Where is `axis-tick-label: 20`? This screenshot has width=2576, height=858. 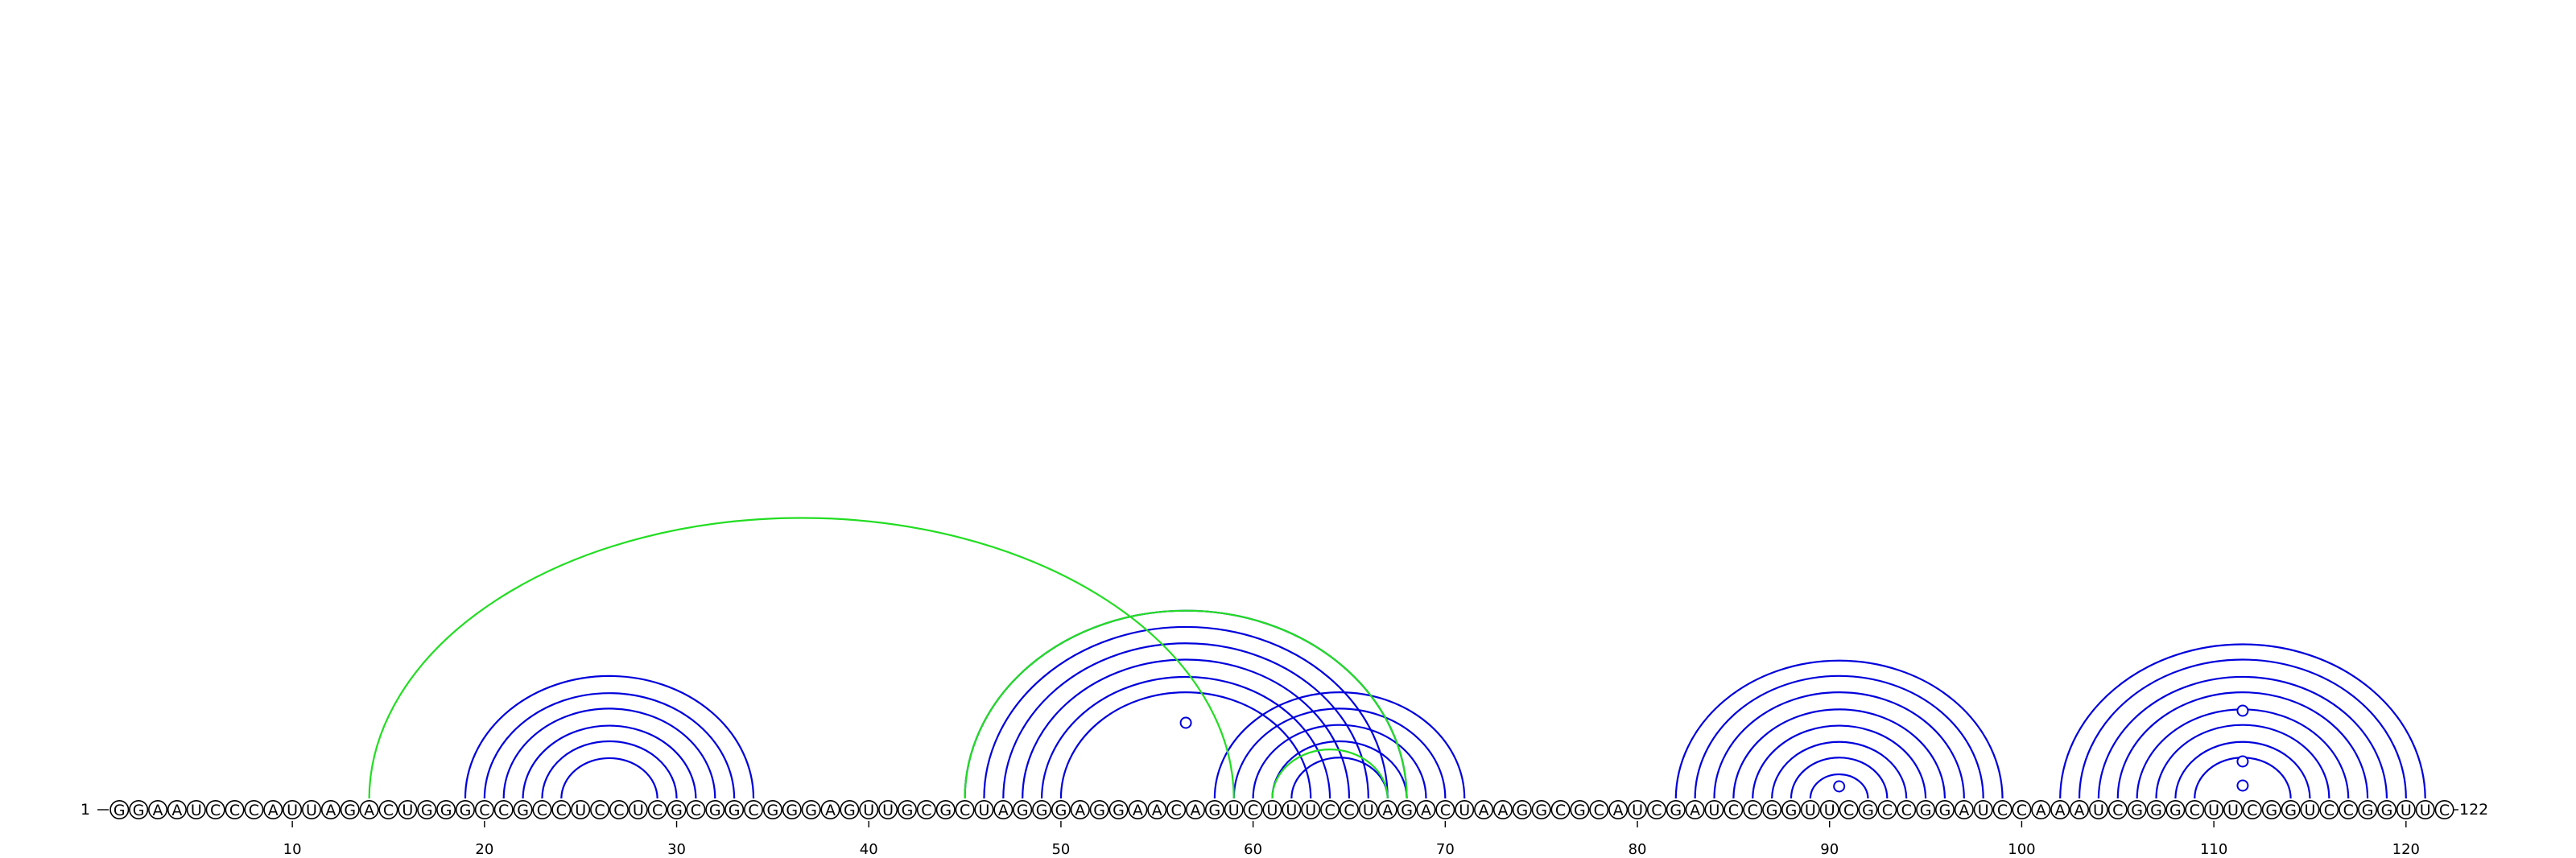
axis-tick-label: 20 is located at coordinates (484, 850).